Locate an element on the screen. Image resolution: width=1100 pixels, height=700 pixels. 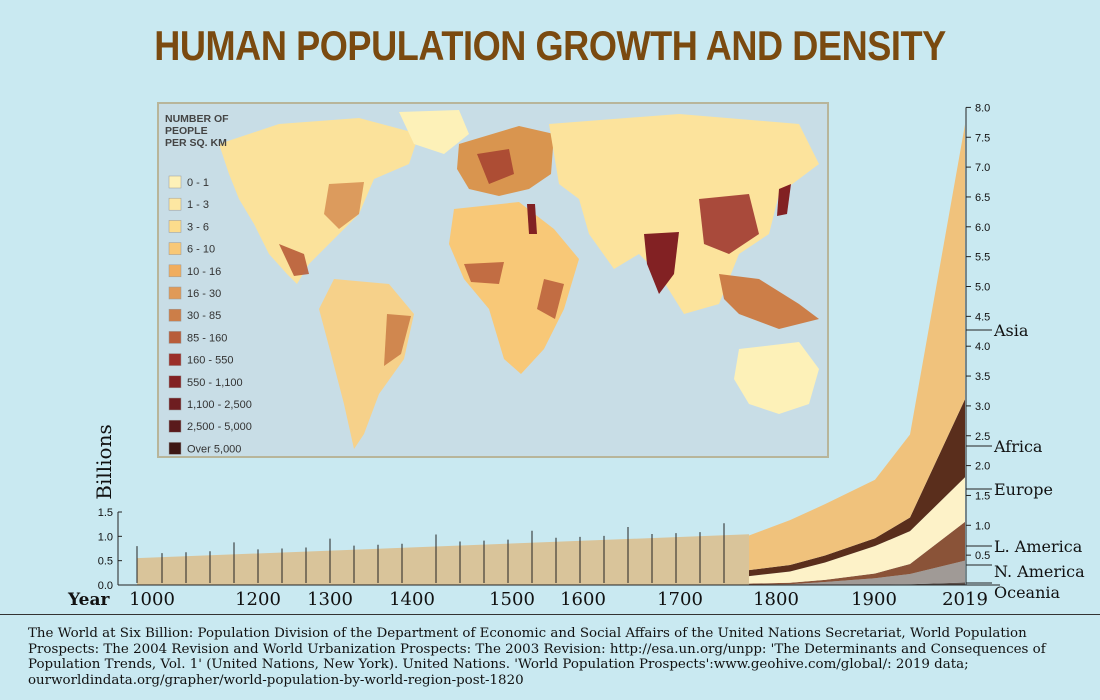
right-axis-tick-label: 7.5 is located at coordinates (982, 138).